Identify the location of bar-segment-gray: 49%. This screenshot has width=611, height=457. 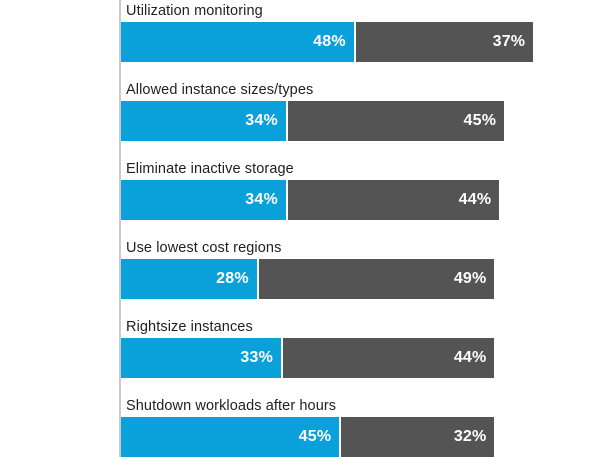
(375, 279).